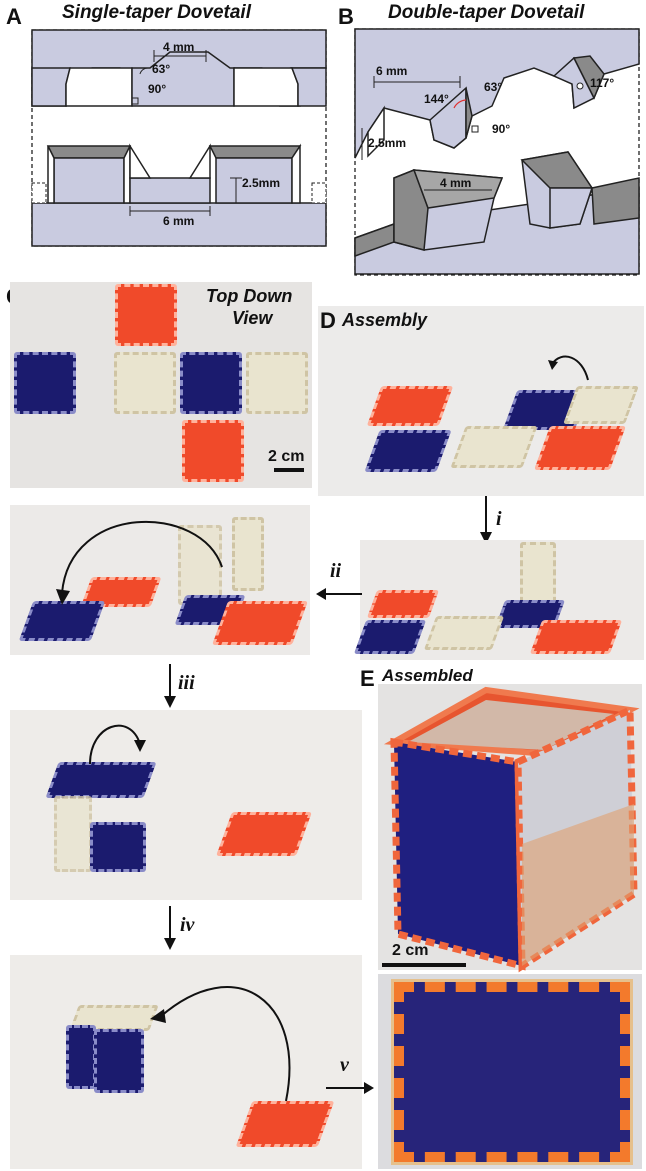  Describe the element at coordinates (146, 315) in the screenshot. I see `tile-red-top` at that location.